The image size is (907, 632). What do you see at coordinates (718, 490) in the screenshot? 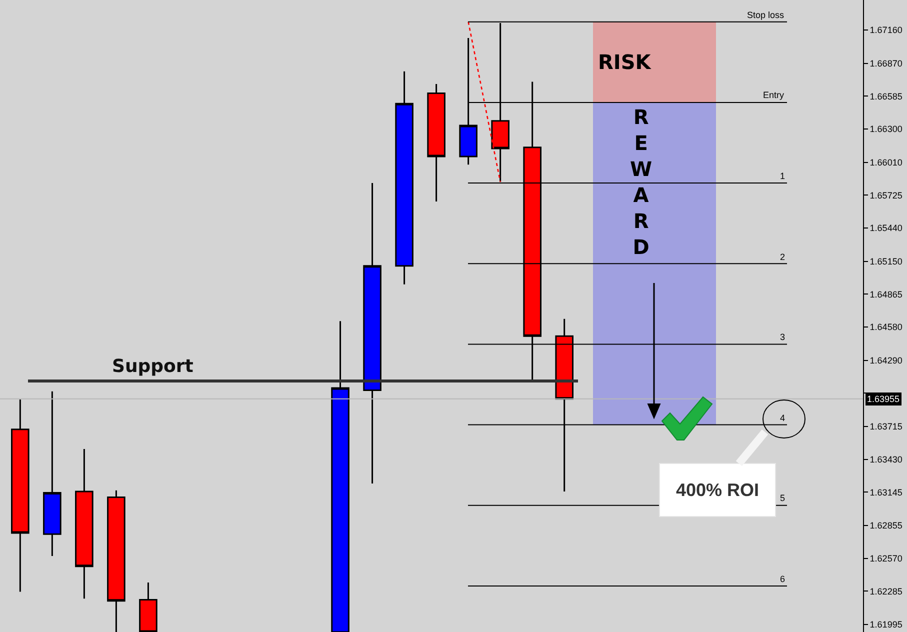
I see `annotation: 400% ROI` at bounding box center [718, 490].